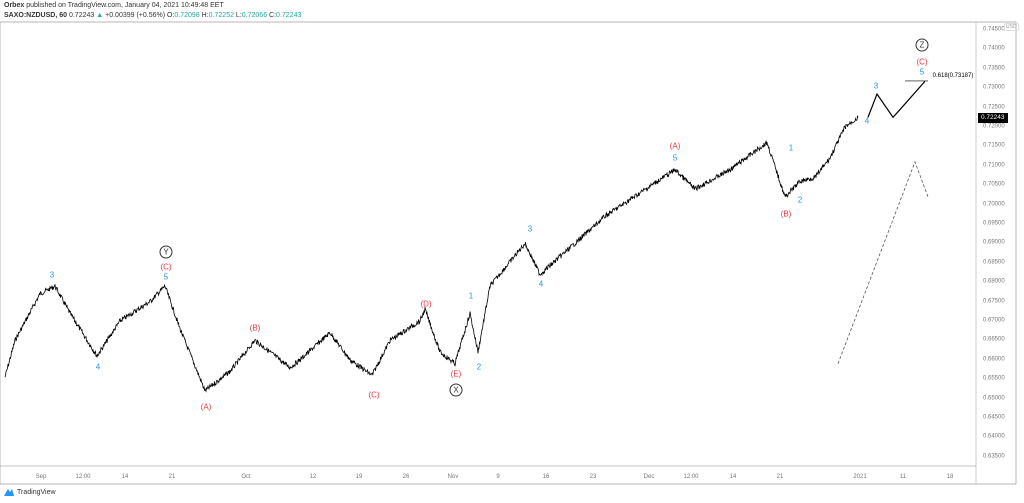  I want to click on y-tick: 0.65000, so click(994, 398).